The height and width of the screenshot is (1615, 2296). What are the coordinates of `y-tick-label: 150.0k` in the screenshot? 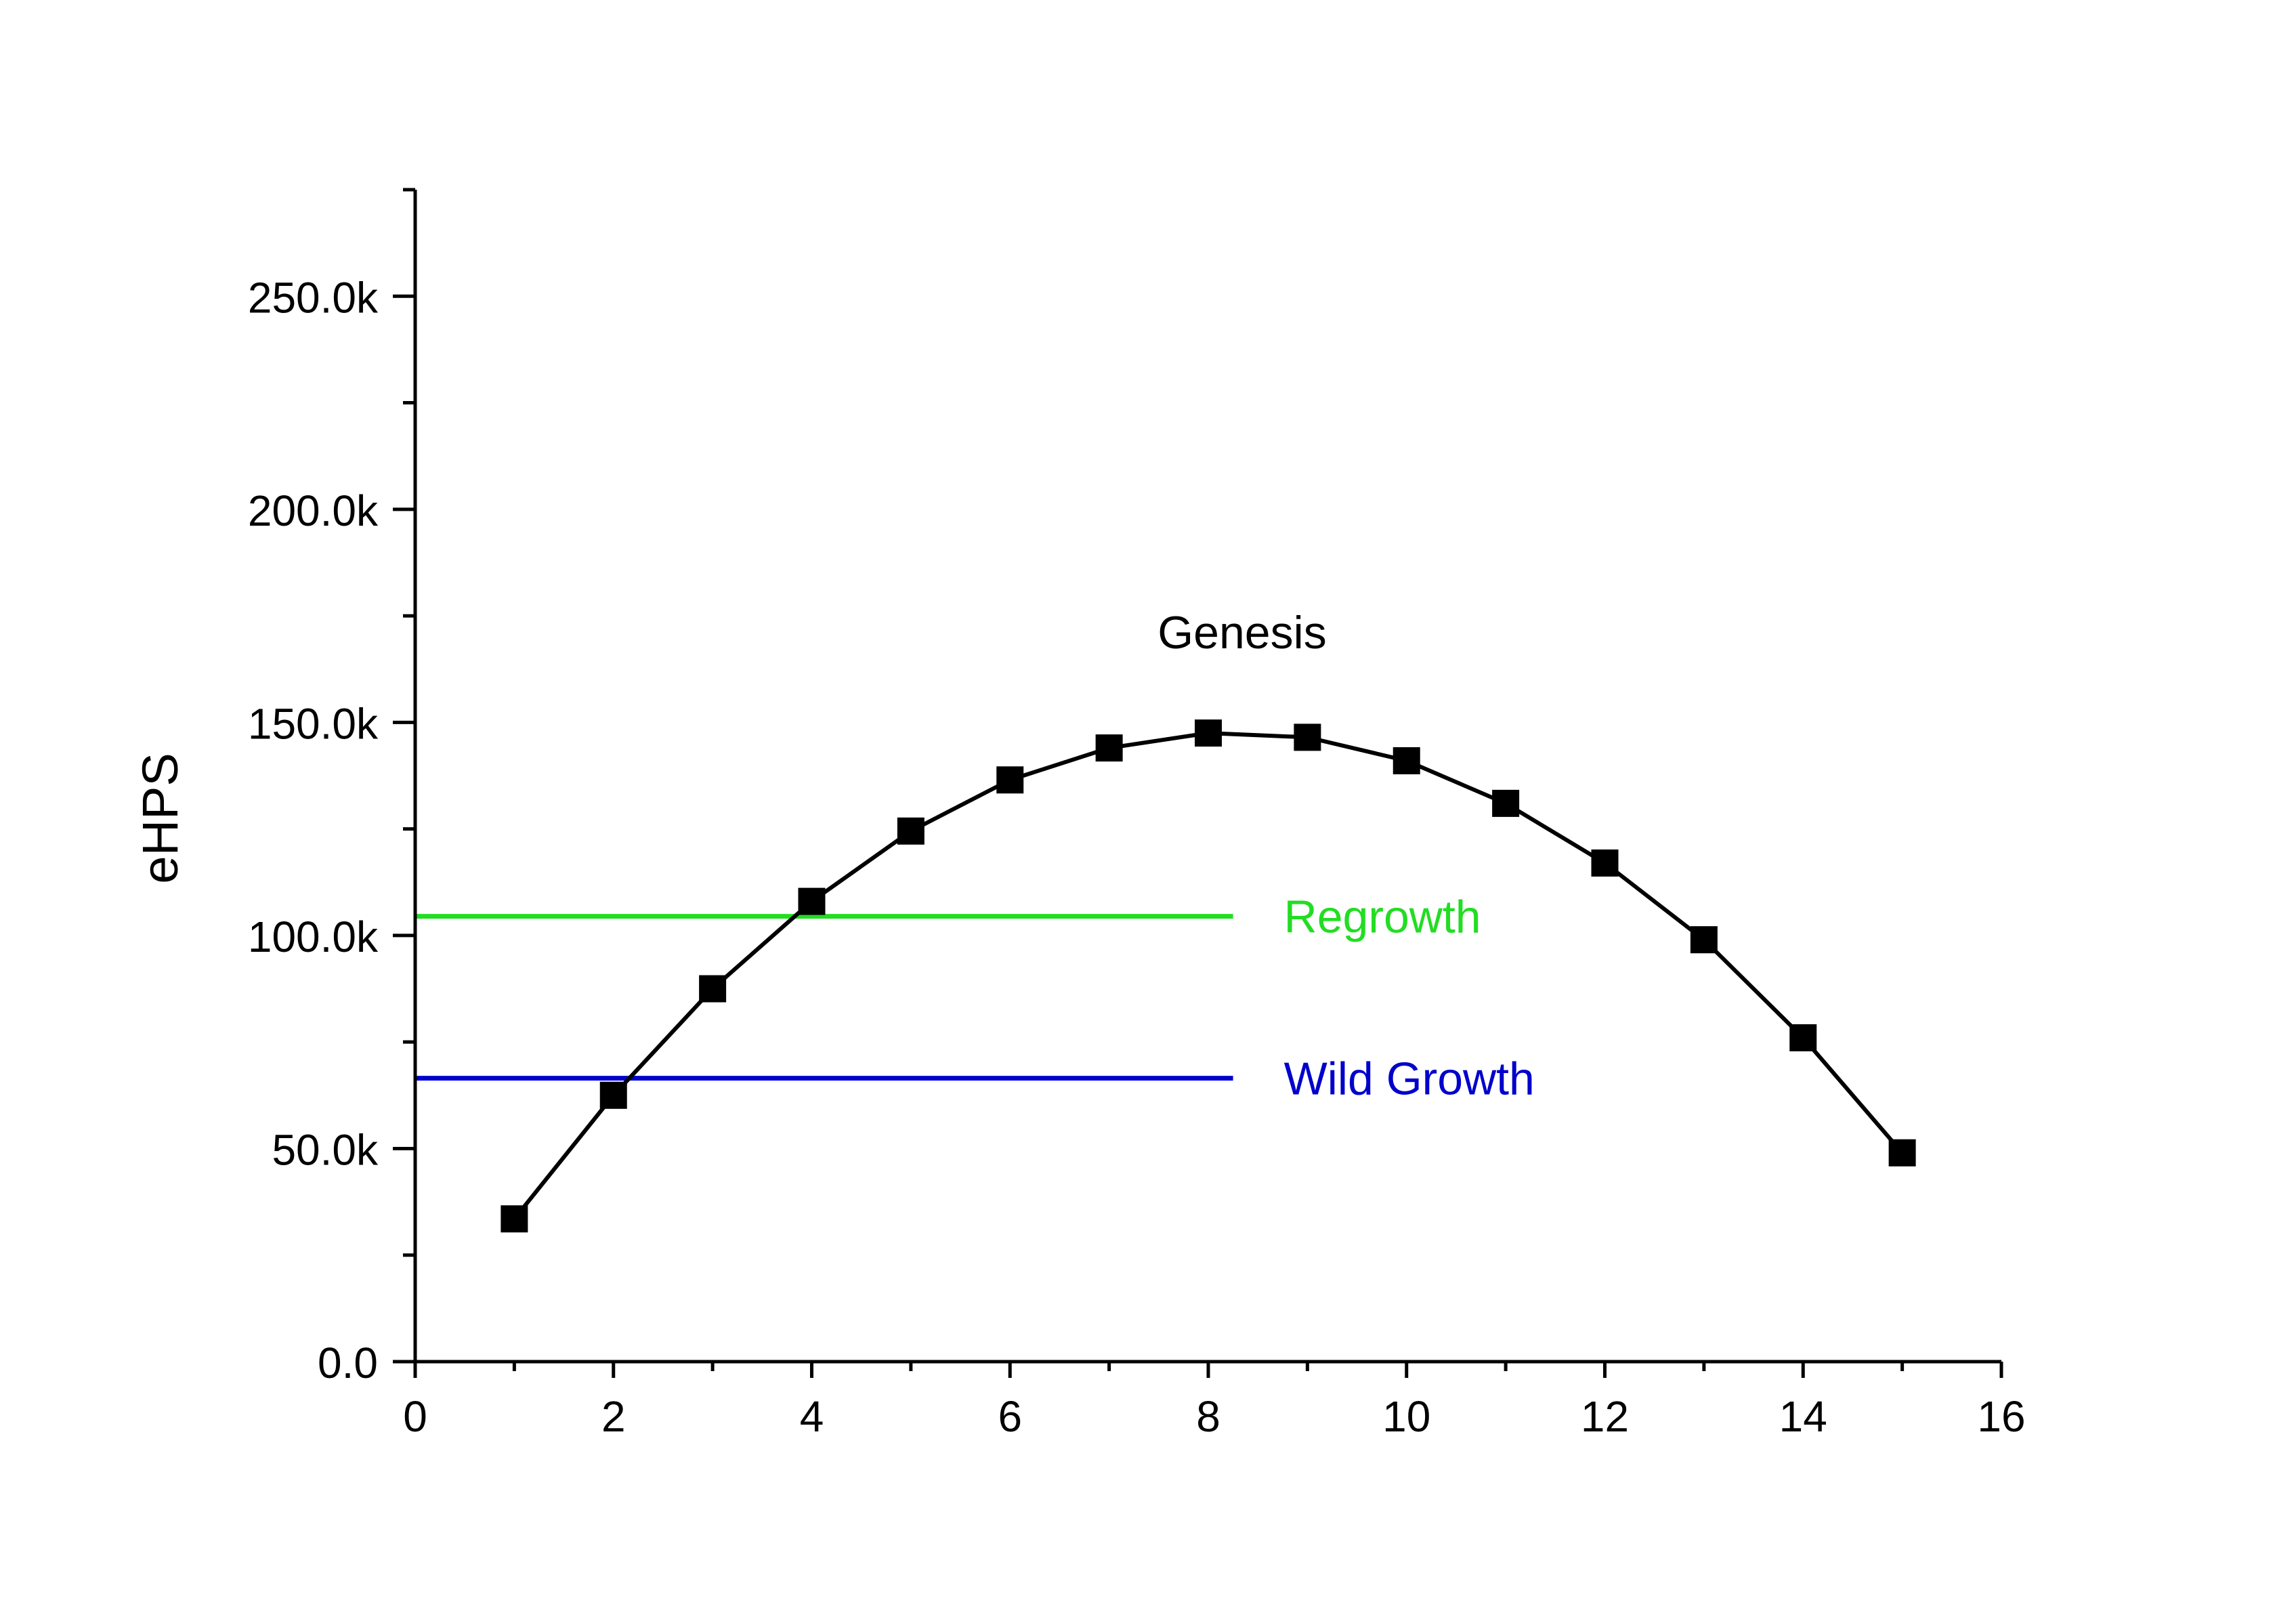 It's located at (313, 723).